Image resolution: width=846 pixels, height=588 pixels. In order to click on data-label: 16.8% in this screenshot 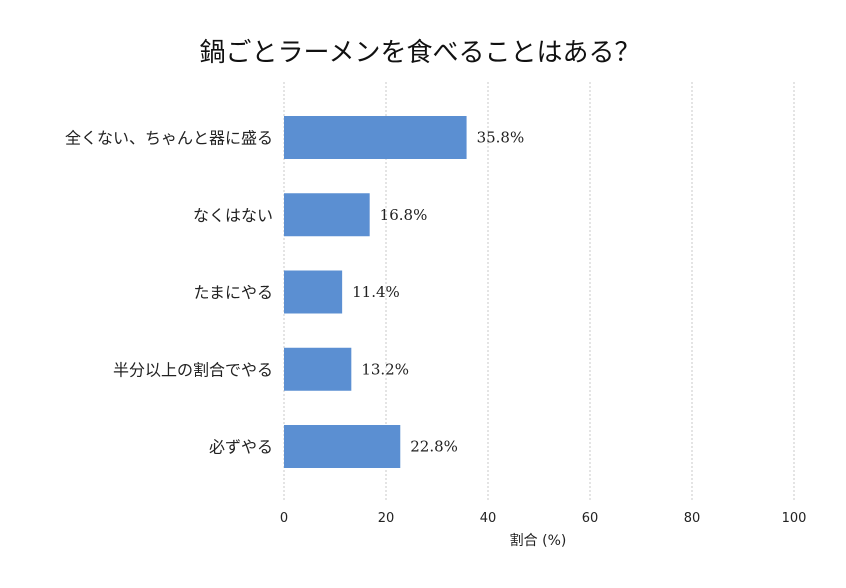, I will do `click(404, 215)`.